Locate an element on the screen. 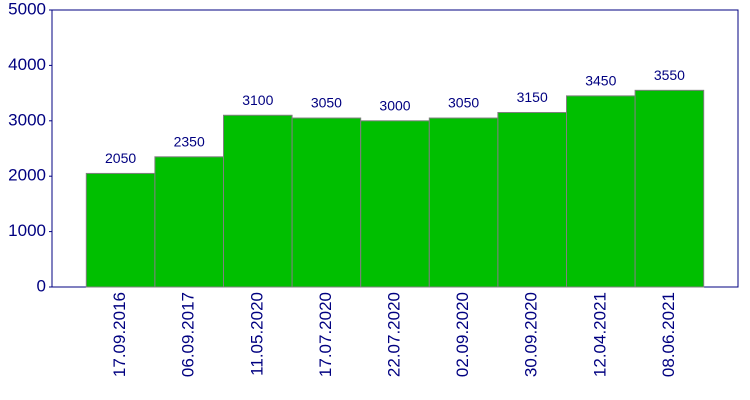 The height and width of the screenshot is (400, 750). value-label: 3550 is located at coordinates (669, 75).